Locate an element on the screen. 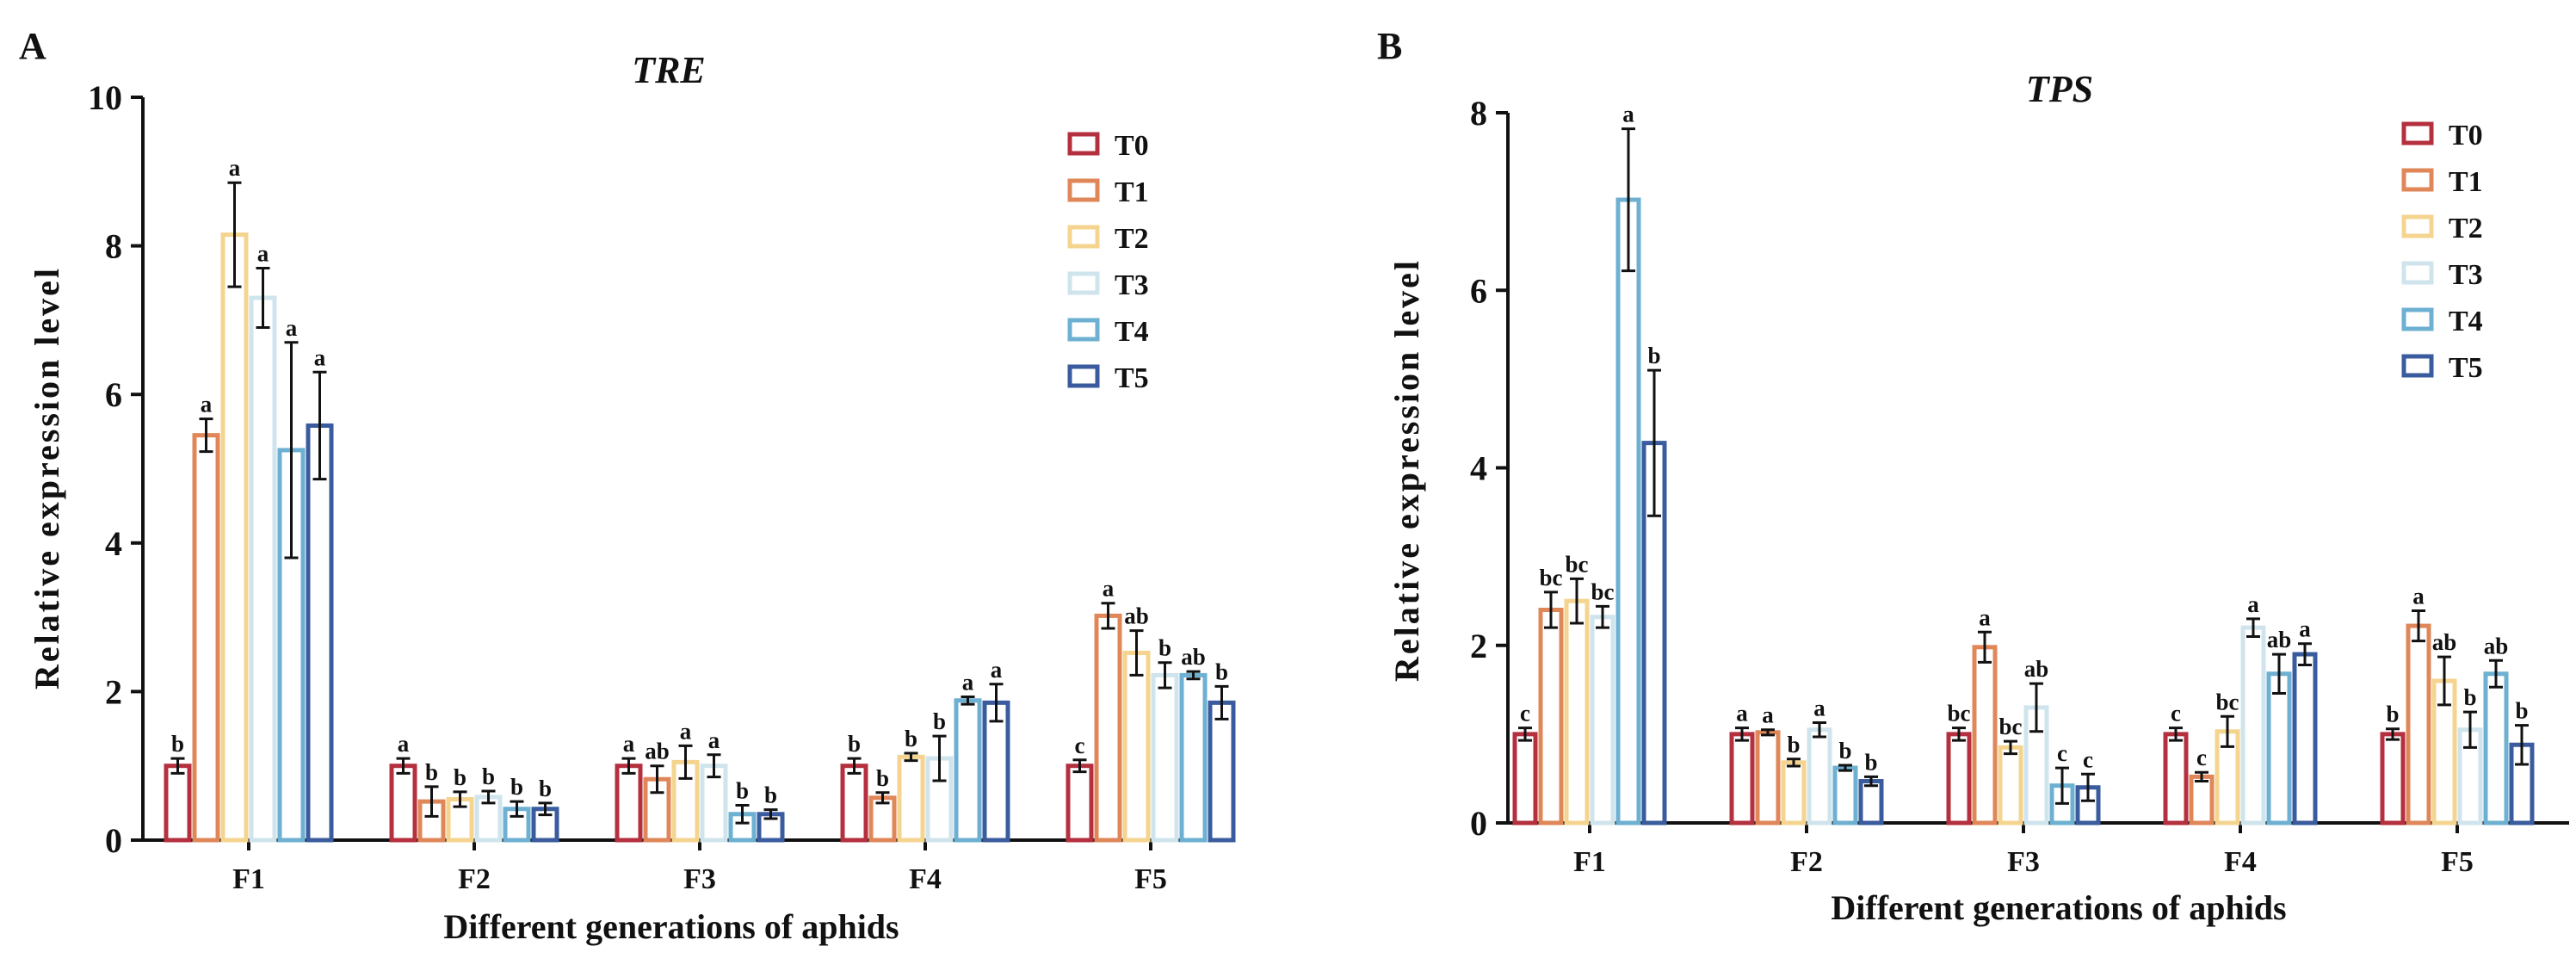 This screenshot has height=977, width=2576. bar-a-T0-F5 is located at coordinates (1080, 803).